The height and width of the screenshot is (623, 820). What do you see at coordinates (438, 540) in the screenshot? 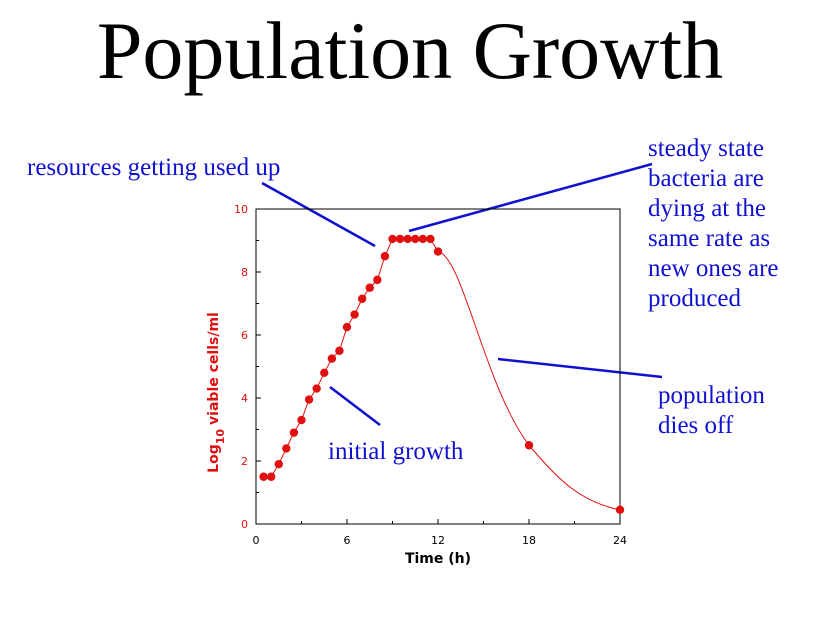
I see `x-tick-label: 12` at bounding box center [438, 540].